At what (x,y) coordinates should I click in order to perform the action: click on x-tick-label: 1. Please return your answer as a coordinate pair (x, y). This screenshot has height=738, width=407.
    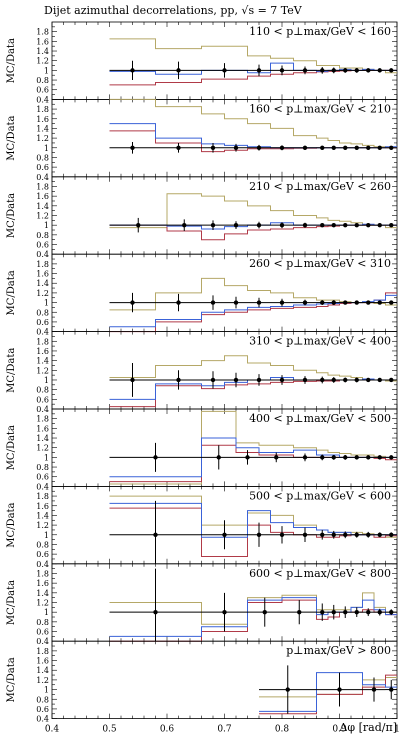
    Looking at the image, I should click on (397, 730).